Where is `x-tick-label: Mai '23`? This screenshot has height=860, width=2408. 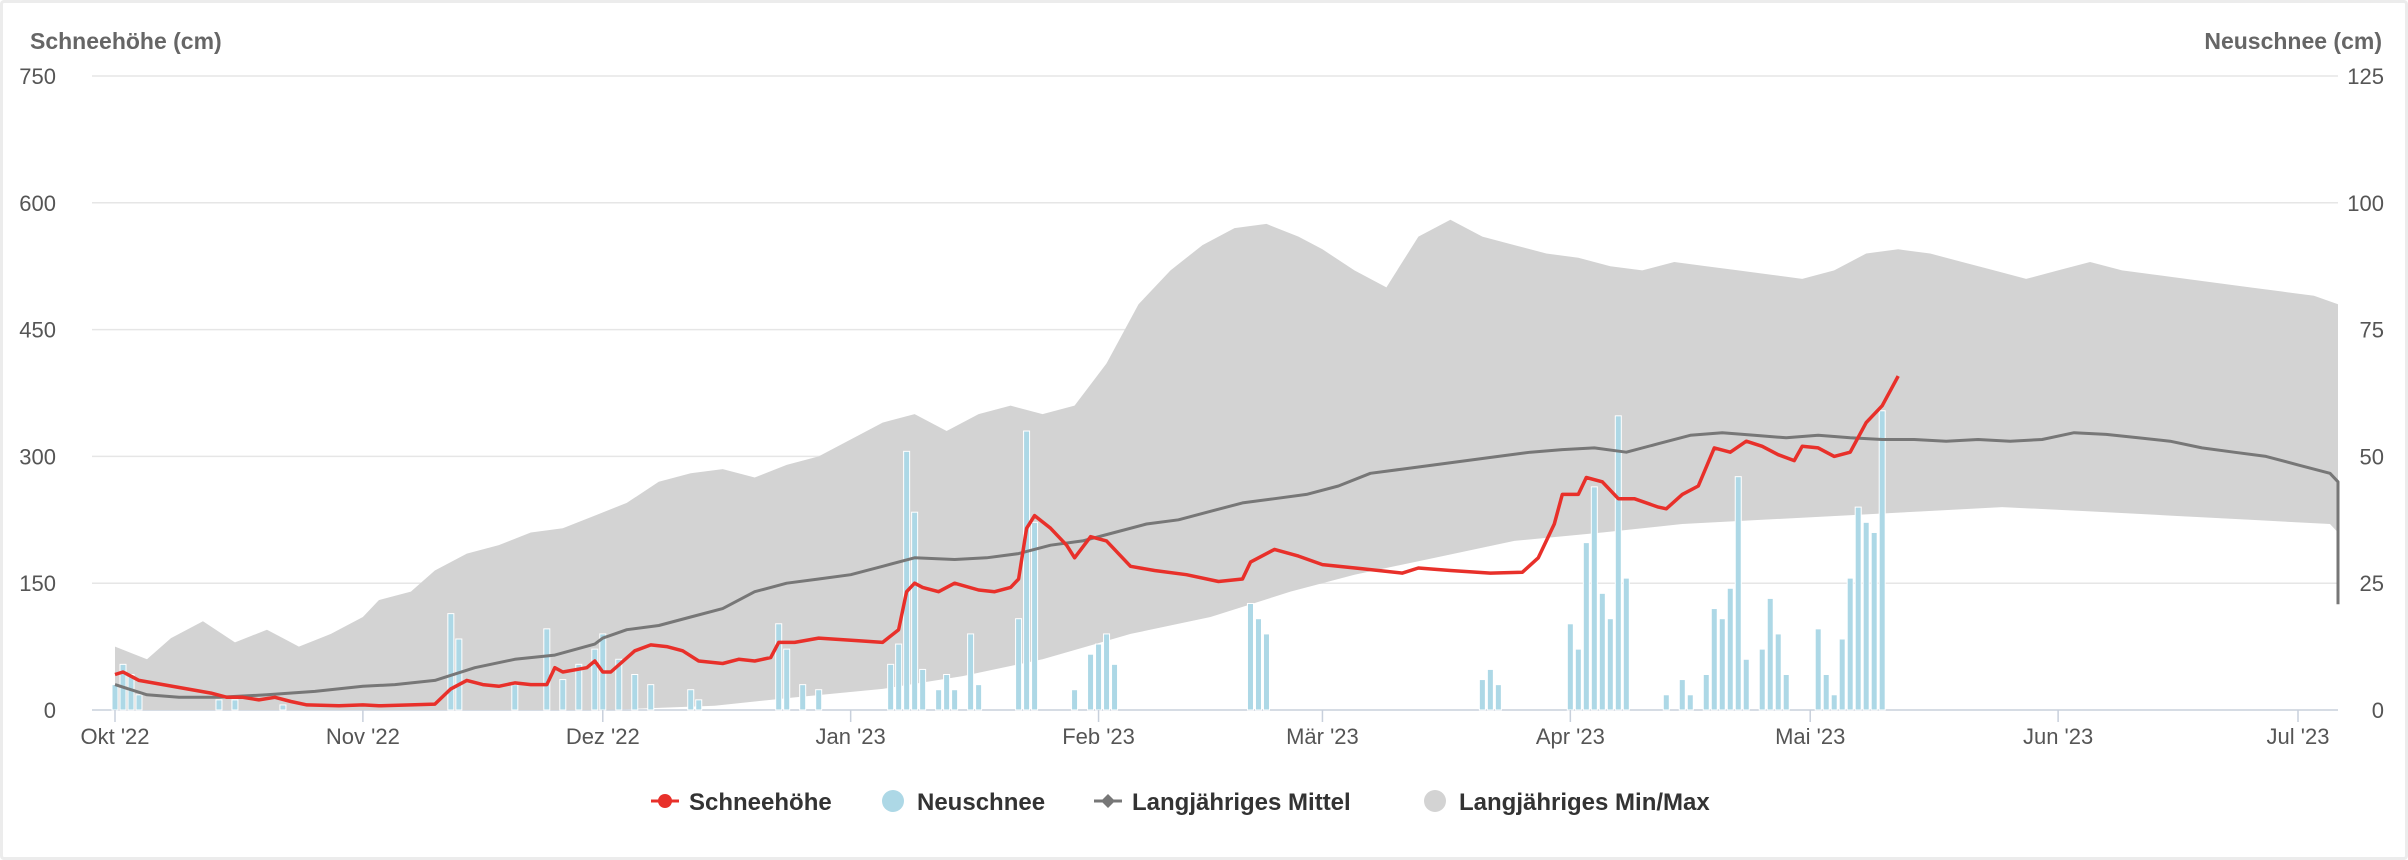 x-tick-label: Mai '23 is located at coordinates (1810, 736).